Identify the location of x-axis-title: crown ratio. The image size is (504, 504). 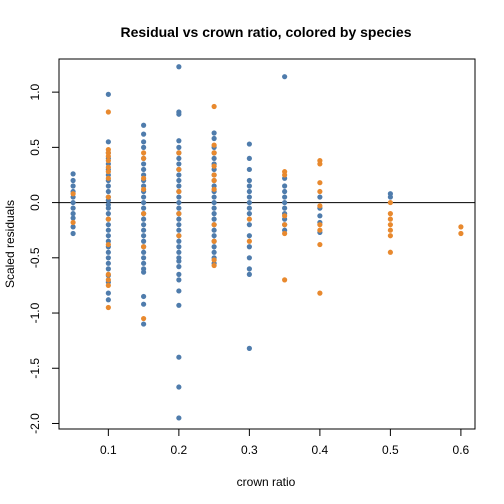
(266, 482).